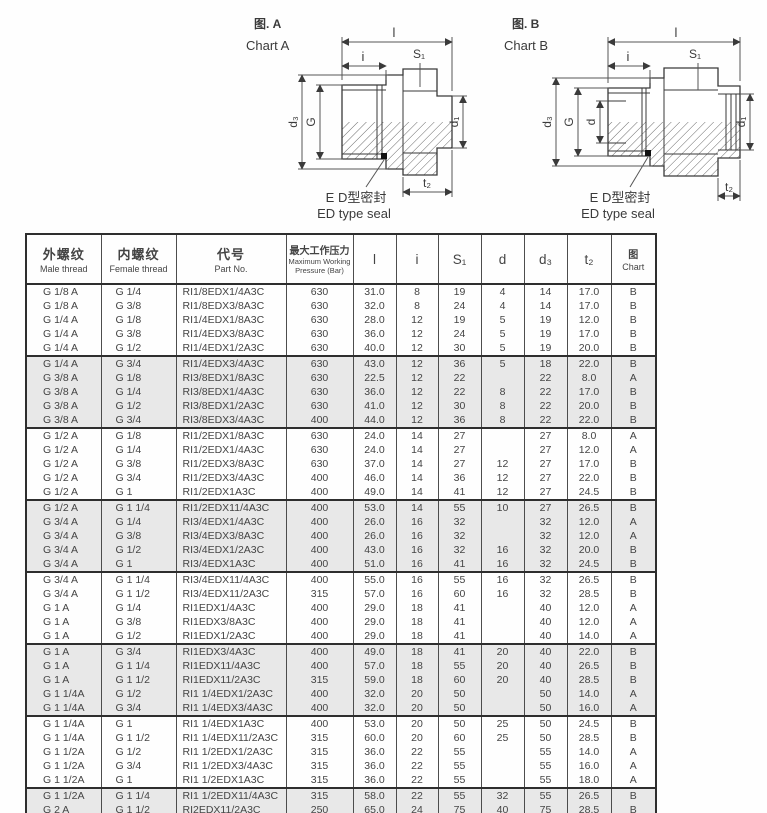 The image size is (767, 813). Describe the element at coordinates (547, 122) in the screenshot. I see `dim-d3-label: d₃` at that location.